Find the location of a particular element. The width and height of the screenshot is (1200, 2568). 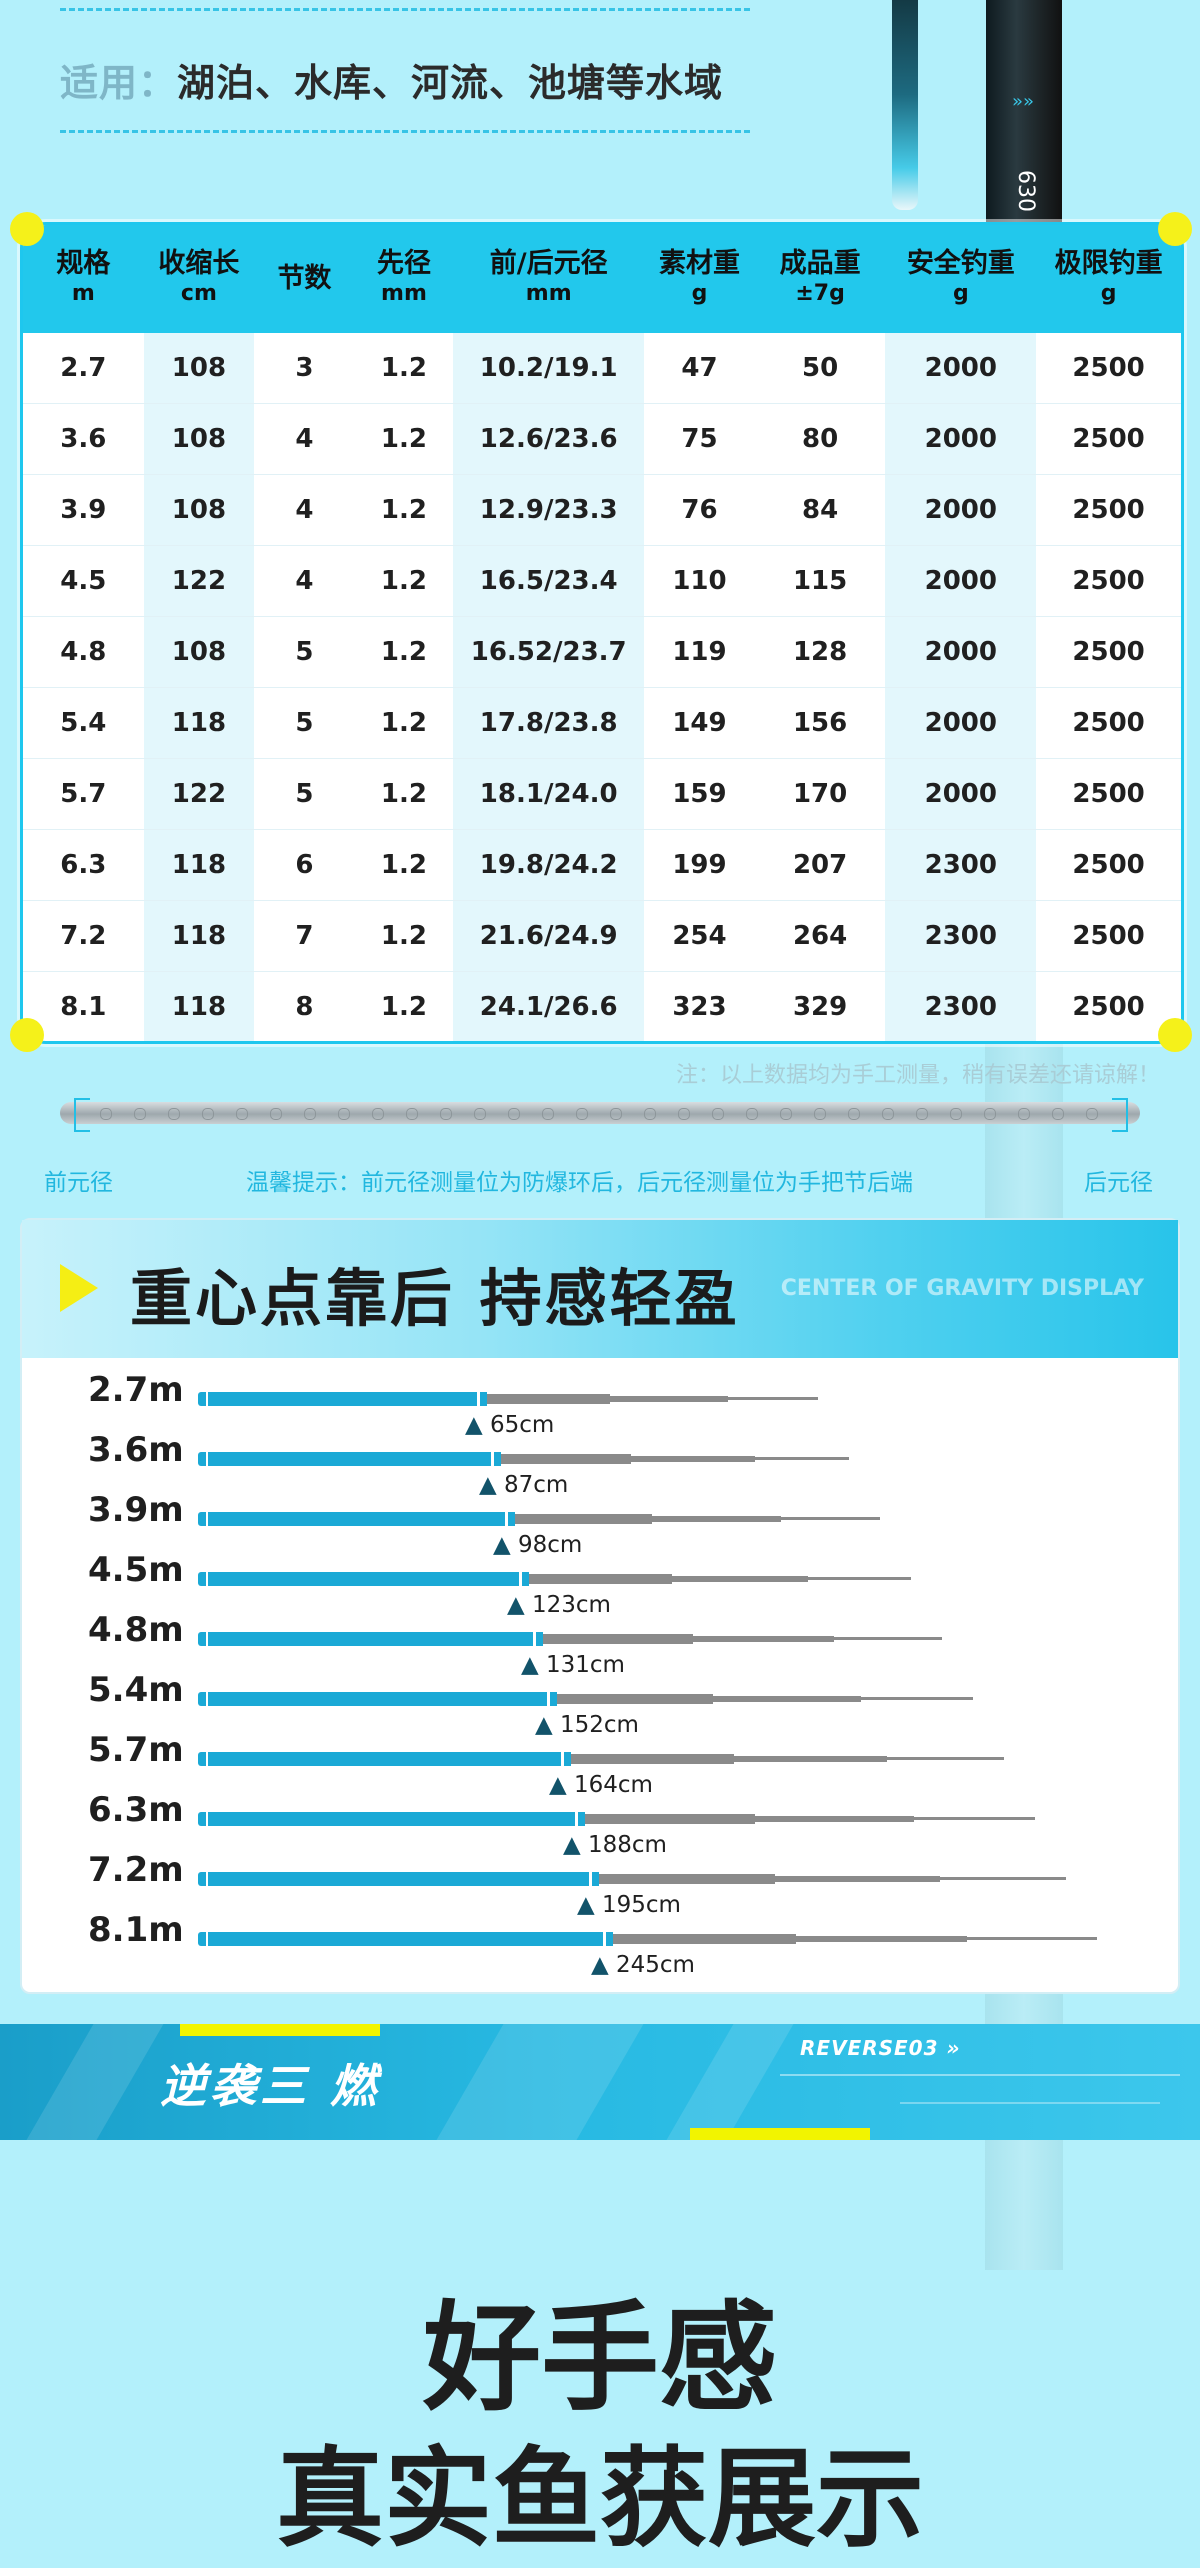

headline-secondary: 真实鱼获展示 is located at coordinates (599, 2499).